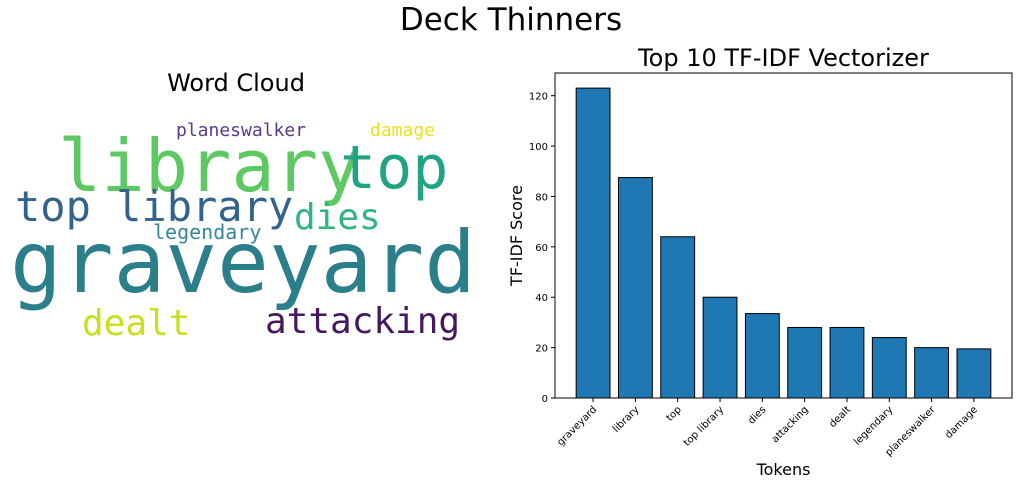  What do you see at coordinates (541, 298) in the screenshot?
I see `y-tick-label: 40` at bounding box center [541, 298].